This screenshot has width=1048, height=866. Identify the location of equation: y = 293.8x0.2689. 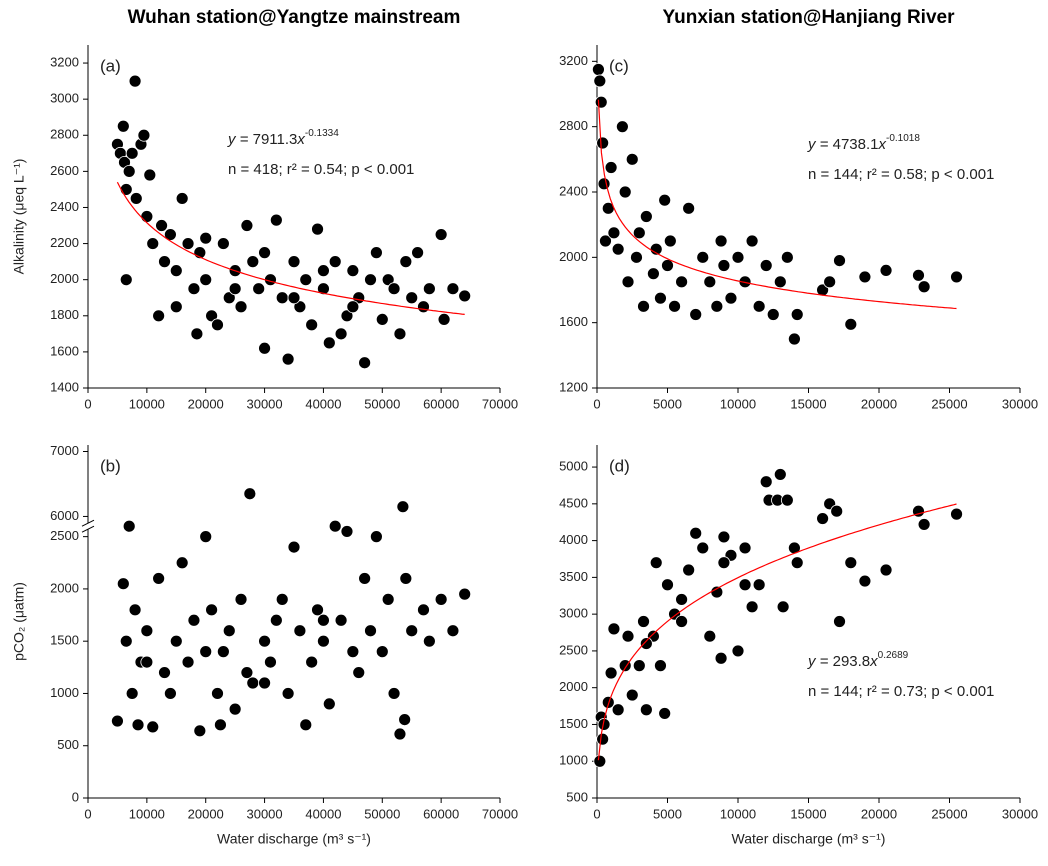
(858, 660).